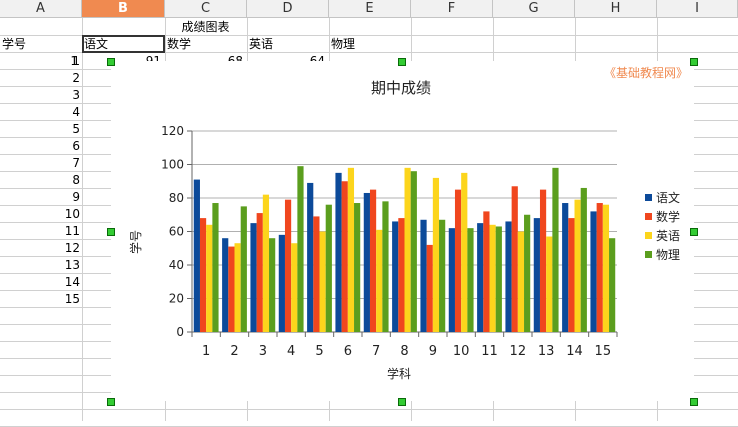 Image resolution: width=738 pixels, height=427 pixels. Describe the element at coordinates (76, 78) in the screenshot. I see `row-number-cell: 2` at that location.